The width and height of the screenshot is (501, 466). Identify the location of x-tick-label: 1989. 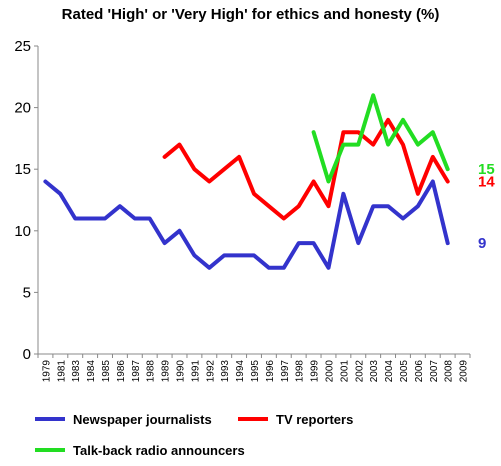
(166, 371).